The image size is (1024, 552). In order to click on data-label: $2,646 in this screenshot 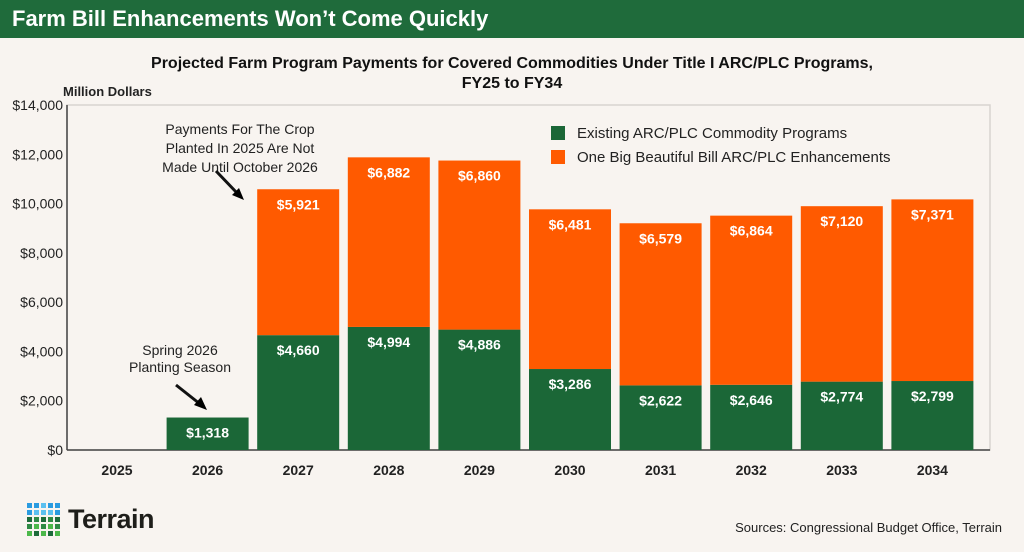, I will do `click(751, 400)`.